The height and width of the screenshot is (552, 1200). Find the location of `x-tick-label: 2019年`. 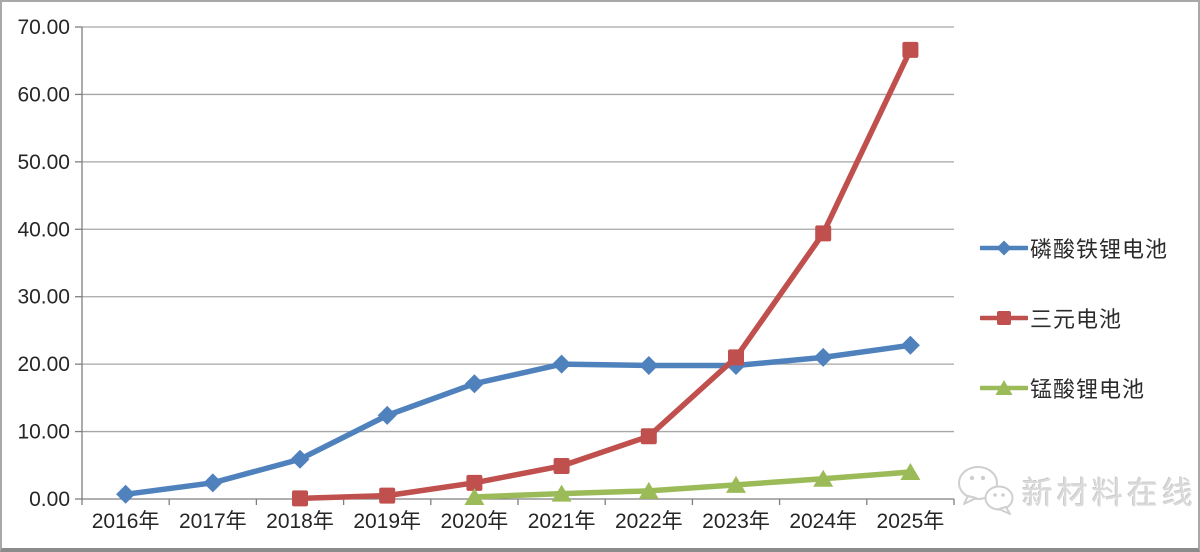

x-tick-label: 2019年 is located at coordinates (387, 521).